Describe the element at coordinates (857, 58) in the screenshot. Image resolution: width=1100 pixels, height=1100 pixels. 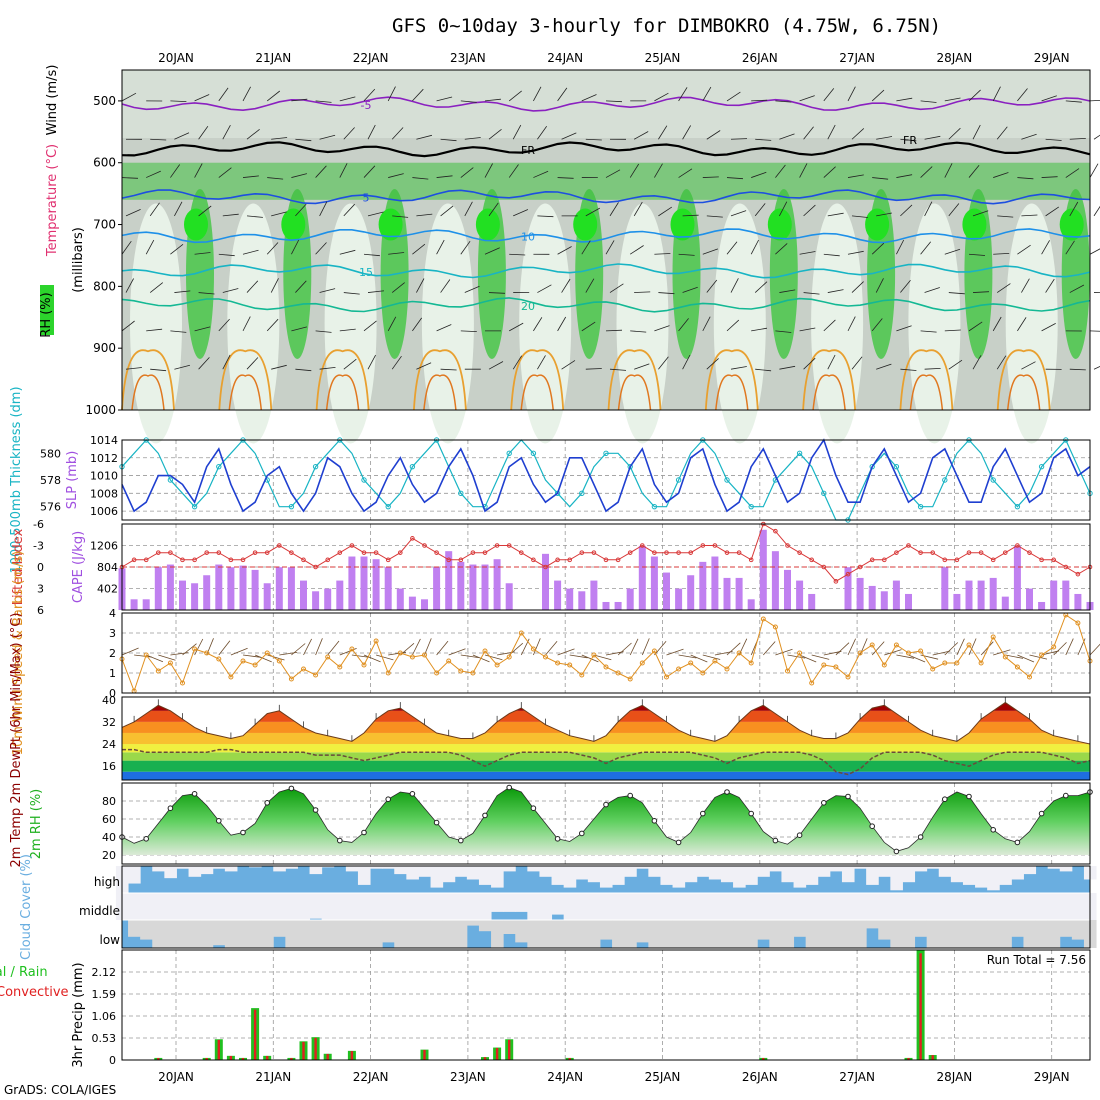
I see `x-tick-top-label: 27JAN` at that location.